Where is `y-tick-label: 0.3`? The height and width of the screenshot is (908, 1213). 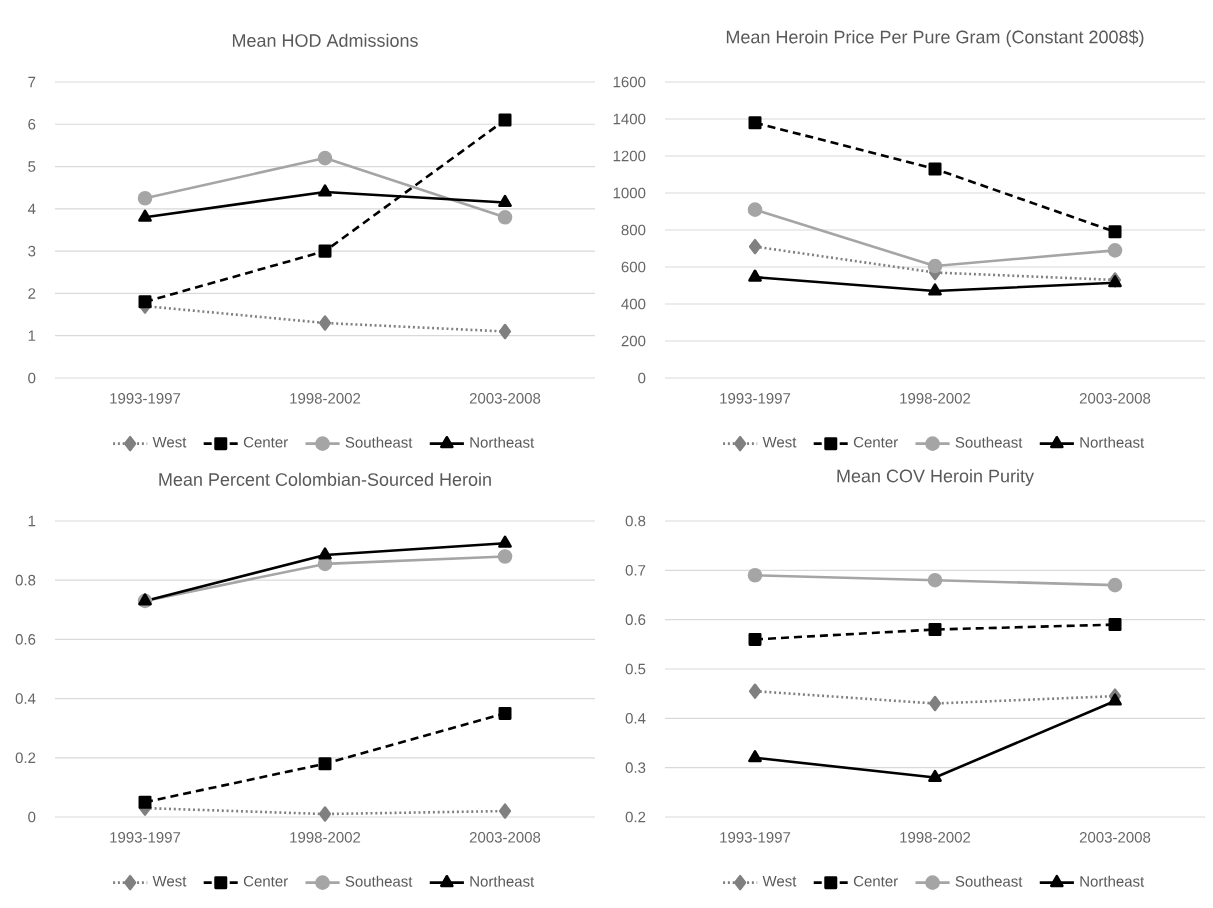
y-tick-label: 0.3 is located at coordinates (635, 767).